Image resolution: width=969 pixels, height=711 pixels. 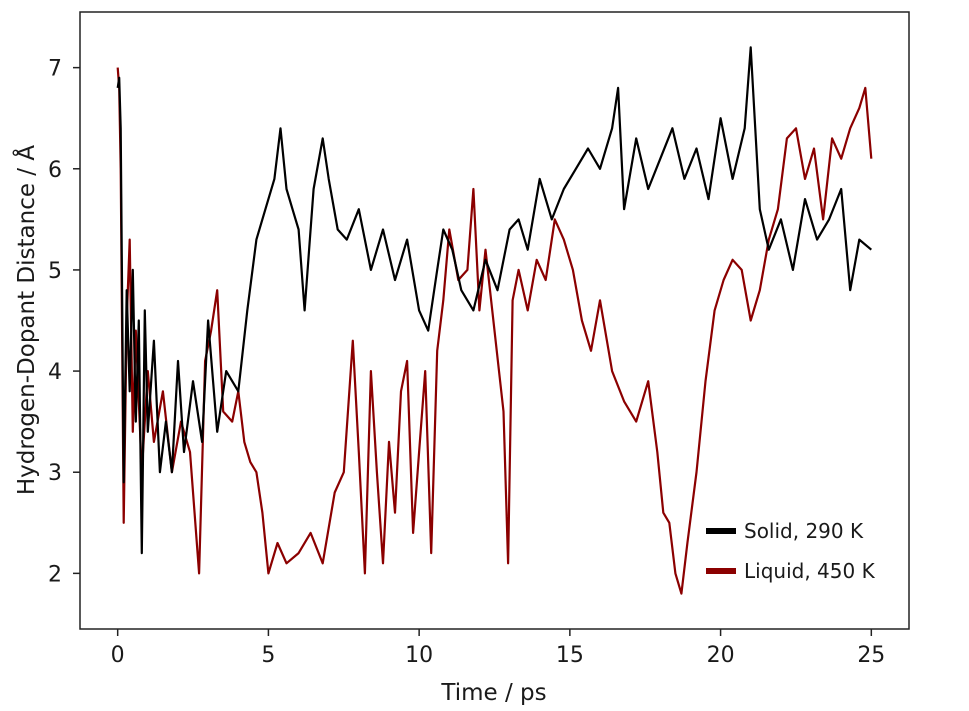 What do you see at coordinates (118, 655) in the screenshot?
I see `x-tick-label: 0` at bounding box center [118, 655].